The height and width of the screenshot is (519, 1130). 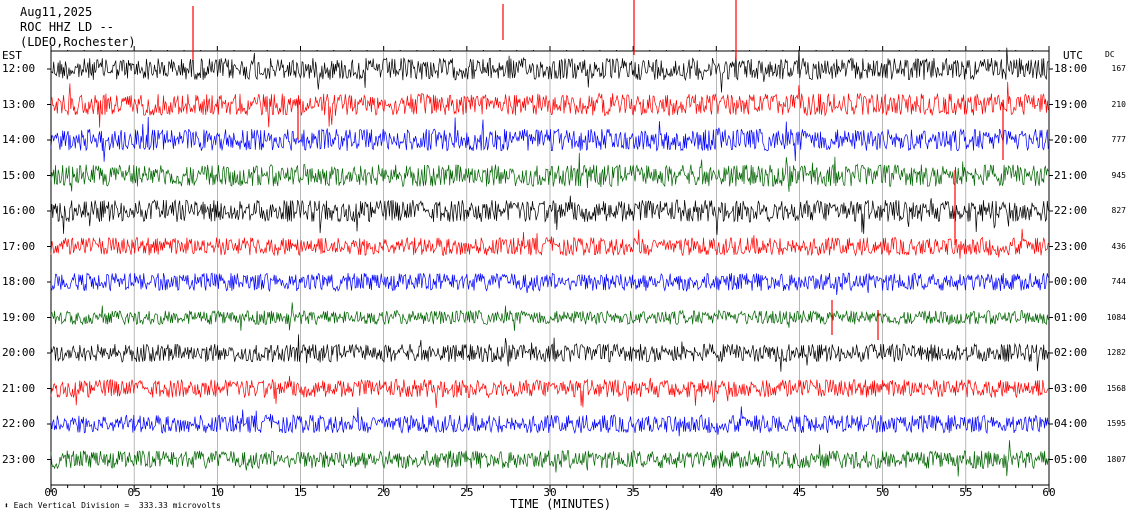 I want to click on est-label: 16:00, so click(x=19, y=210).